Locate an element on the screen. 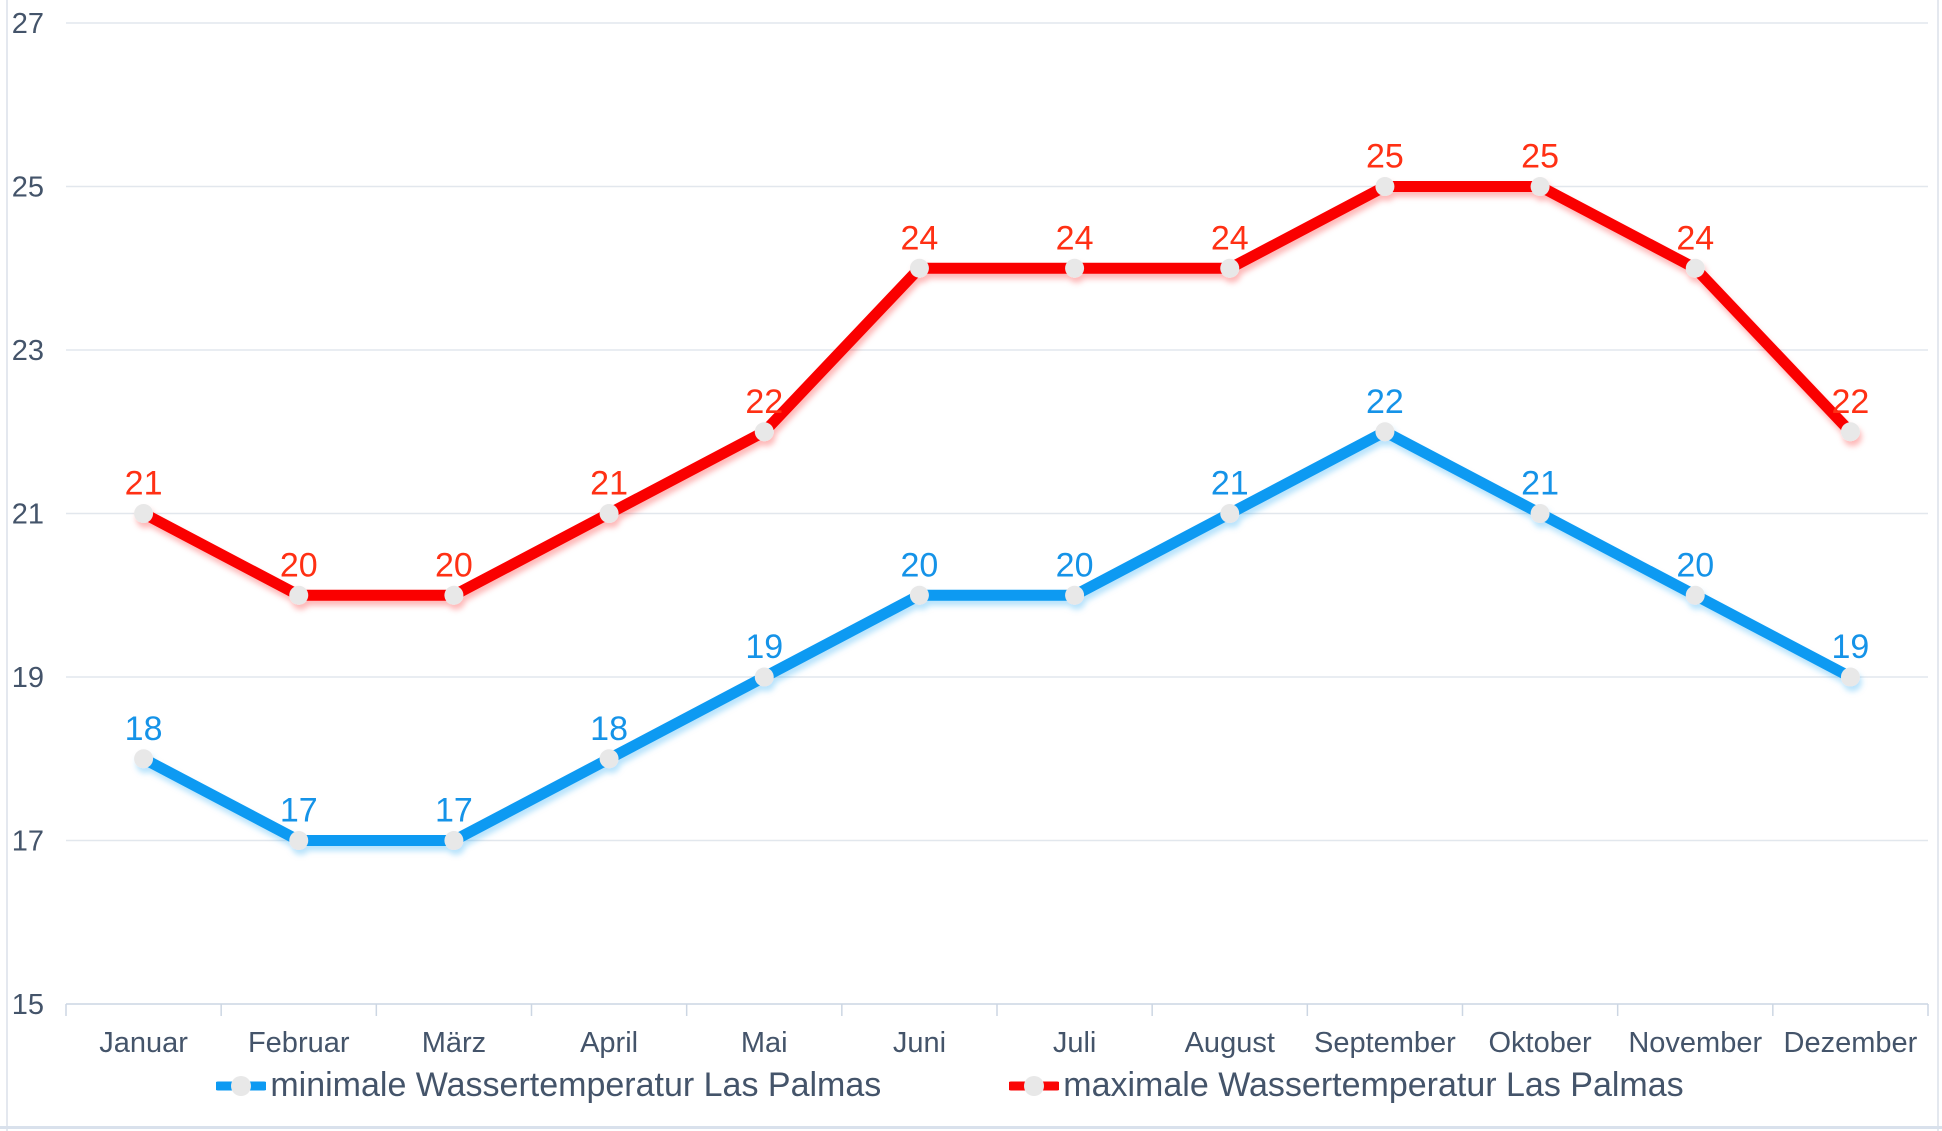 Image resolution: width=1942 pixels, height=1131 pixels. x-axis-label-6: Juli is located at coordinates (1075, 1043).